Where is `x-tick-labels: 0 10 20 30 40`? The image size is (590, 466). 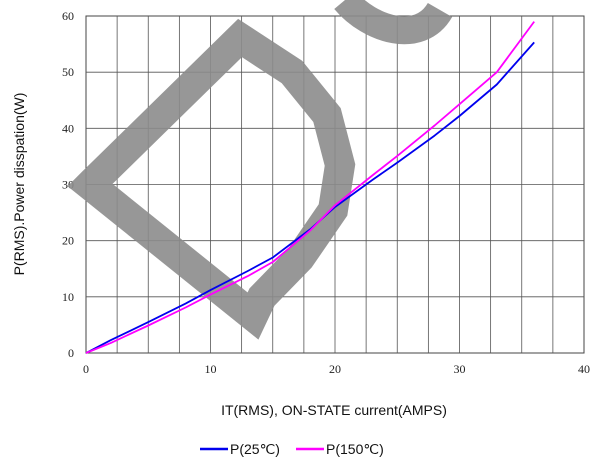 x-tick-labels: 0 10 20 30 40 is located at coordinates (336, 369).